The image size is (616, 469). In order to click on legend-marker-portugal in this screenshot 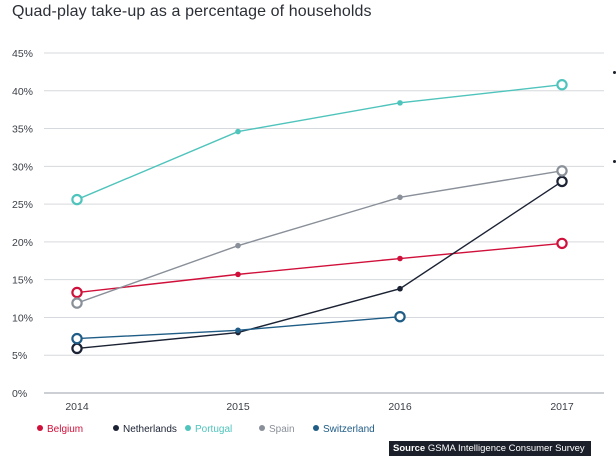, I will do `click(188, 428)`.